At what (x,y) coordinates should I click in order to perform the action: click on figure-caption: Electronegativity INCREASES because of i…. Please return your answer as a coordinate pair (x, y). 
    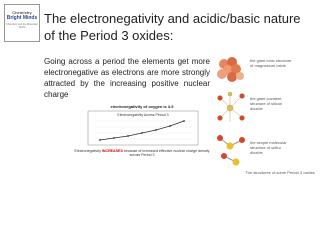
    Looking at the image, I should click on (142, 153).